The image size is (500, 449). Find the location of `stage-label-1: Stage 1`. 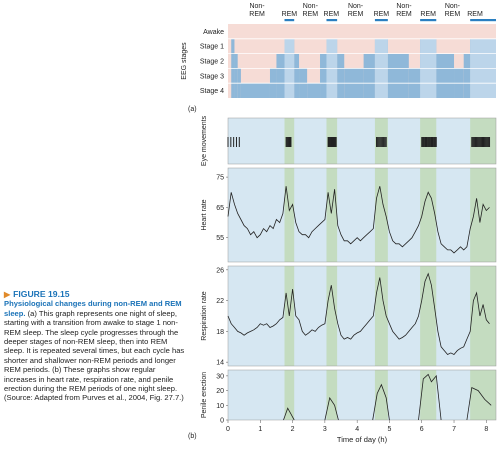

stage-label-1: Stage 1 is located at coordinates (212, 47).